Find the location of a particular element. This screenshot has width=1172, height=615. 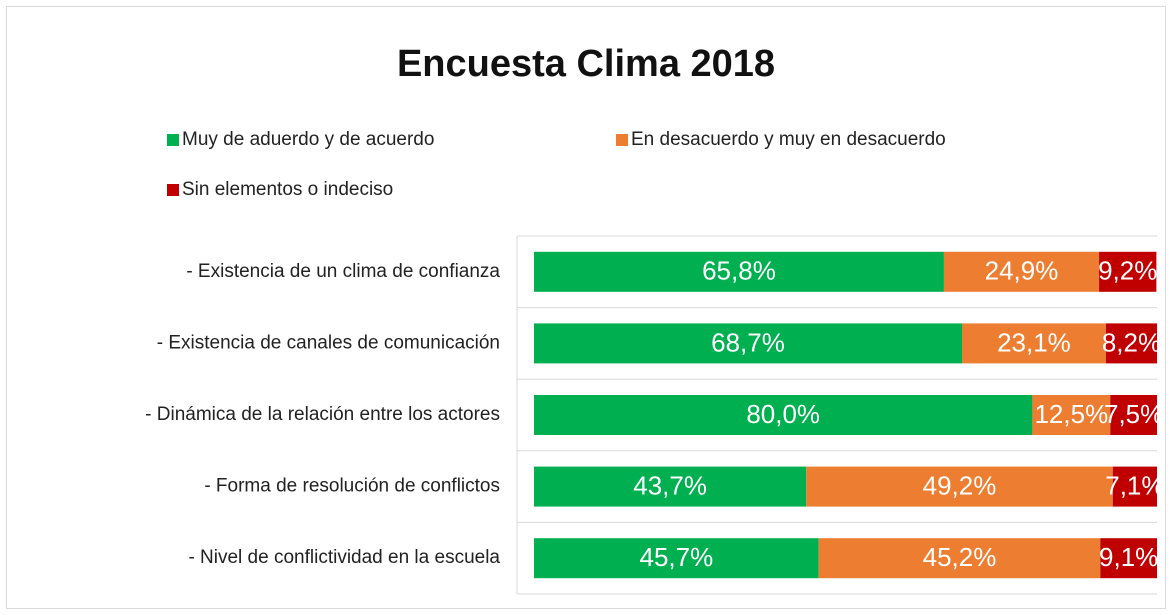

category-label: - Existencia de un clima de confianza is located at coordinates (343, 271).